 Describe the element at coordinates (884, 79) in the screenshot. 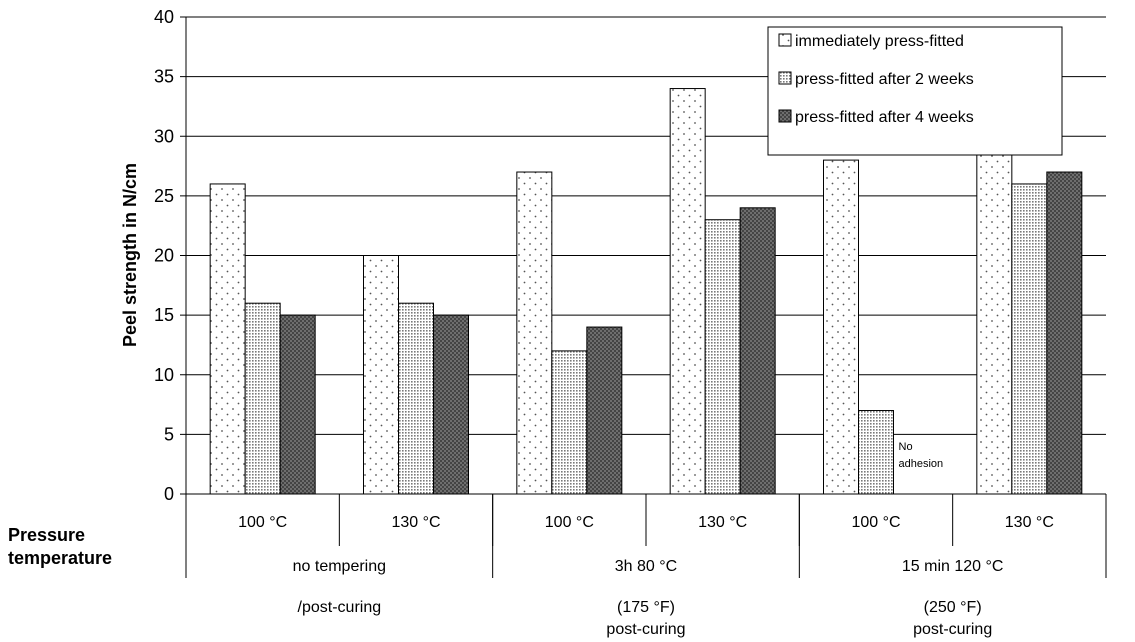

I see `legend-label: press-fitted after 2 weeks` at that location.